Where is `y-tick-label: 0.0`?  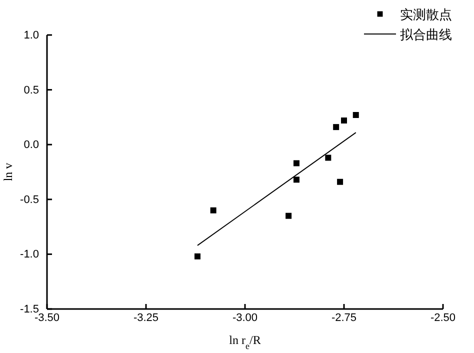 y-tick-label: 0.0 is located at coordinates (31, 145).